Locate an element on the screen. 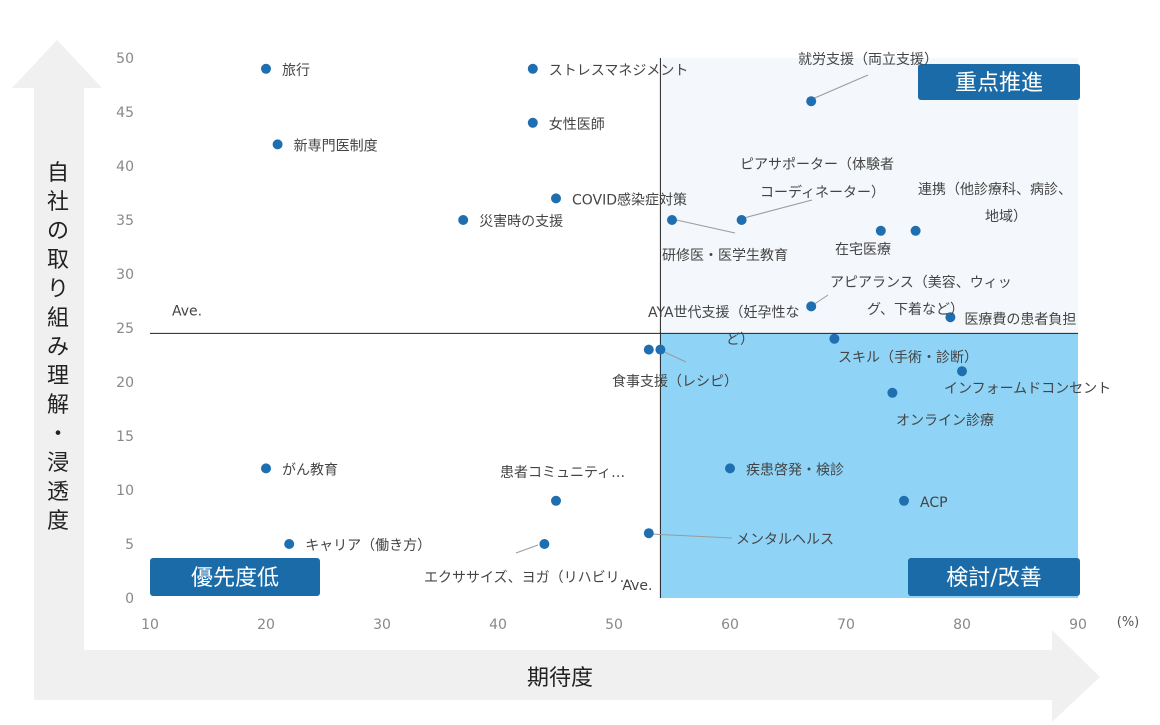 The image size is (1160, 725). point-label: 女性医師 is located at coordinates (577, 124).